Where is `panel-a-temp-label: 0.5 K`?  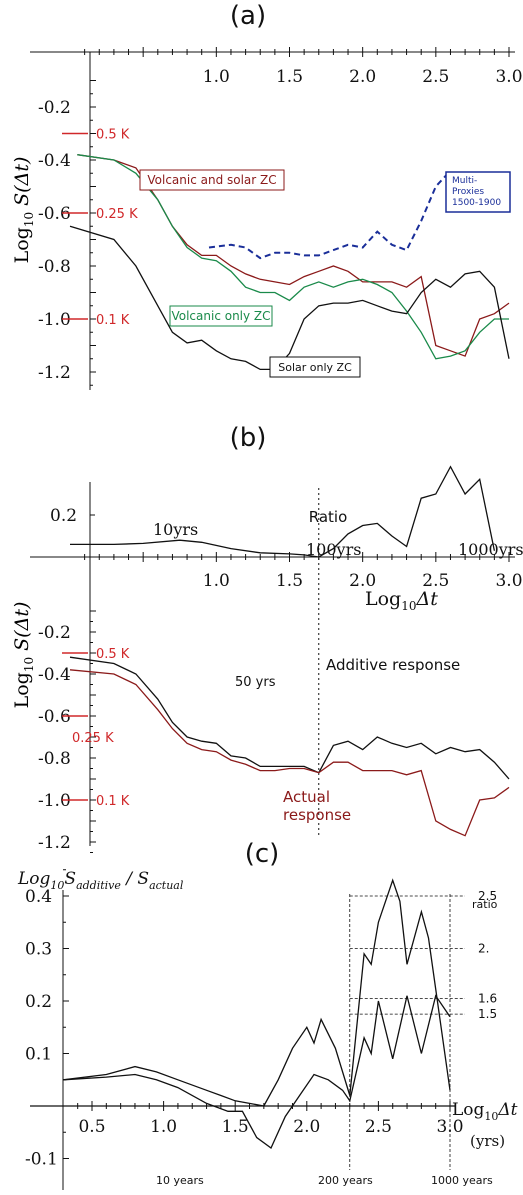 panel-a-temp-label: 0.5 K is located at coordinates (113, 135).